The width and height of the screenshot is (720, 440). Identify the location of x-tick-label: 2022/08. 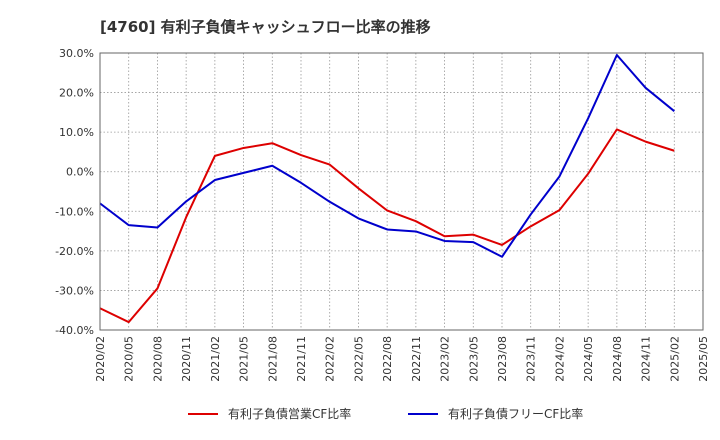
(387, 359).